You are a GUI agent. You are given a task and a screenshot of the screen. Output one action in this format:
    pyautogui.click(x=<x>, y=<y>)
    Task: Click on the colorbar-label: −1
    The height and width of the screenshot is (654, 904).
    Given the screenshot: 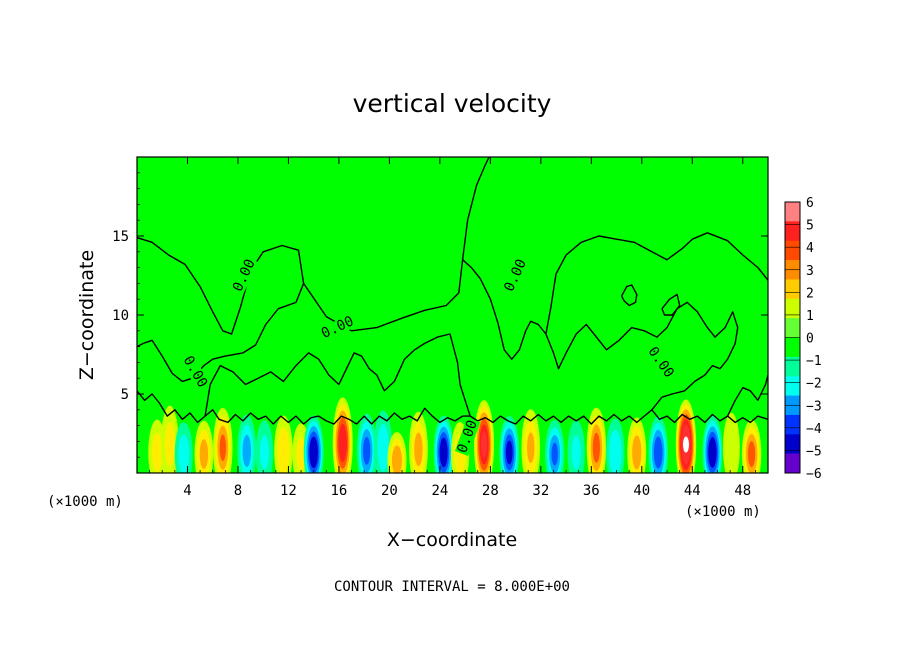 What is the action you would take?
    pyautogui.click(x=814, y=361)
    